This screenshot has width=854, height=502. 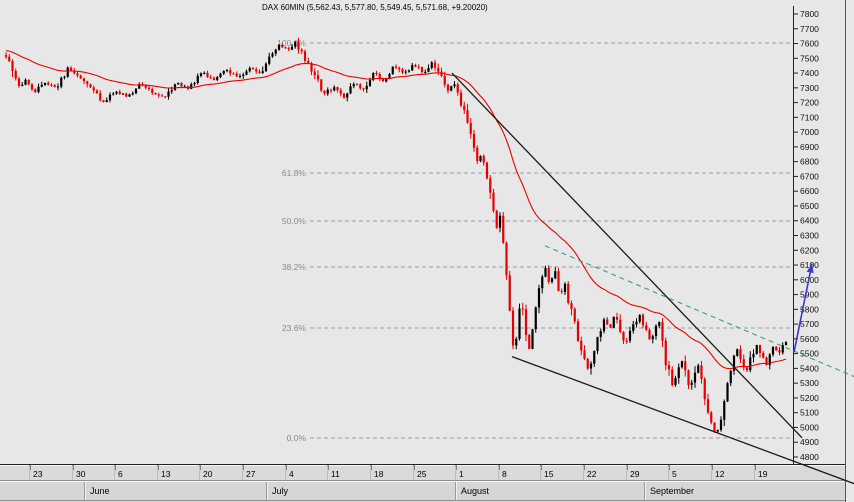 I want to click on svg-text: 5700, so click(x=809, y=324).